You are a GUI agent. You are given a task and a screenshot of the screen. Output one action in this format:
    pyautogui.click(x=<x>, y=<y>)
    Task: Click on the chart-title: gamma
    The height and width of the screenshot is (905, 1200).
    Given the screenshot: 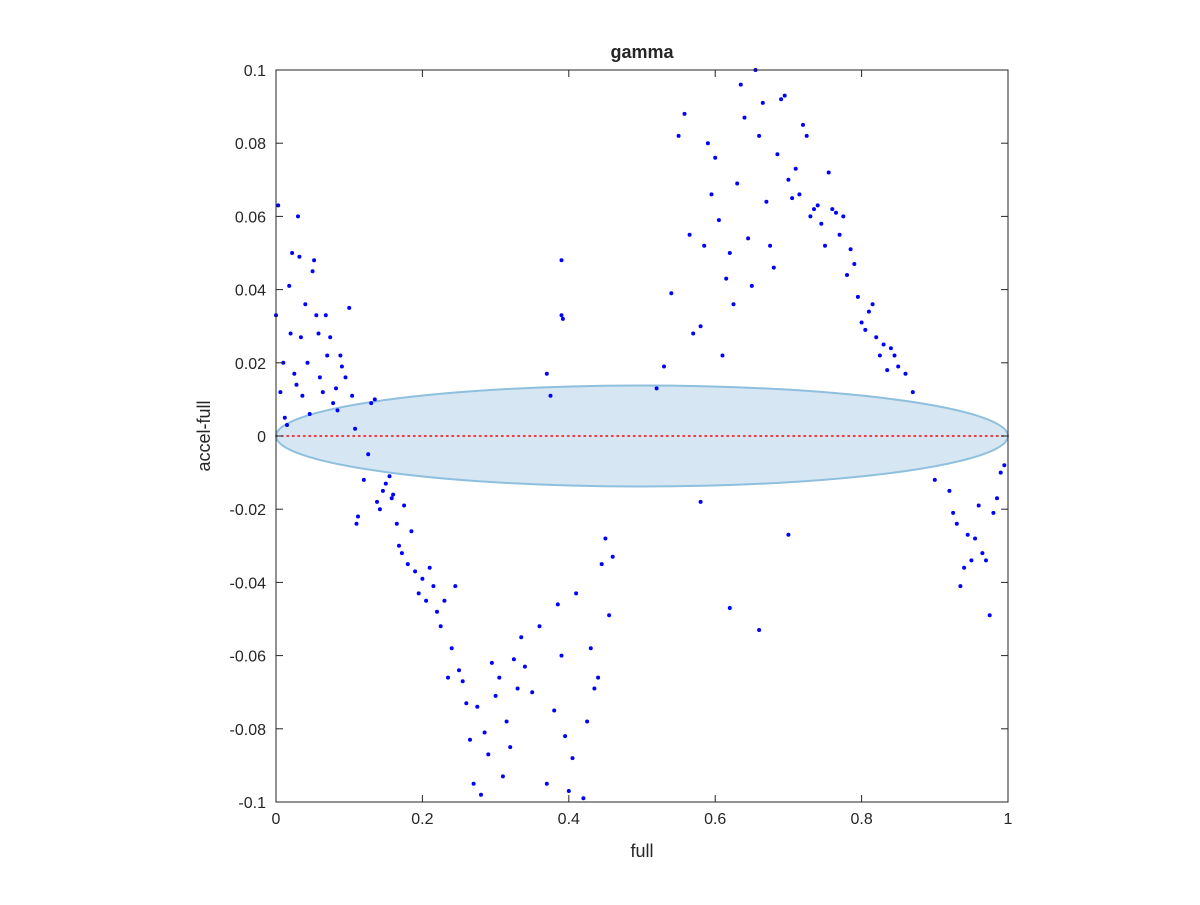 What is the action you would take?
    pyautogui.click(x=642, y=52)
    